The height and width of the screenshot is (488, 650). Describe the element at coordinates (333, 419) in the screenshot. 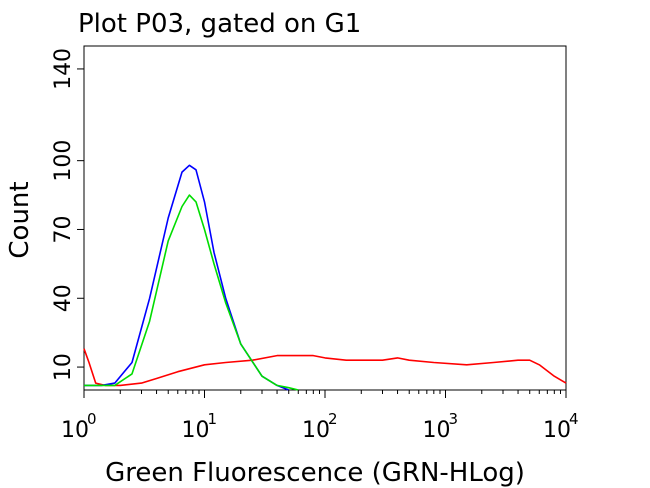

I see `x-tick-label-exponent: 2` at that location.